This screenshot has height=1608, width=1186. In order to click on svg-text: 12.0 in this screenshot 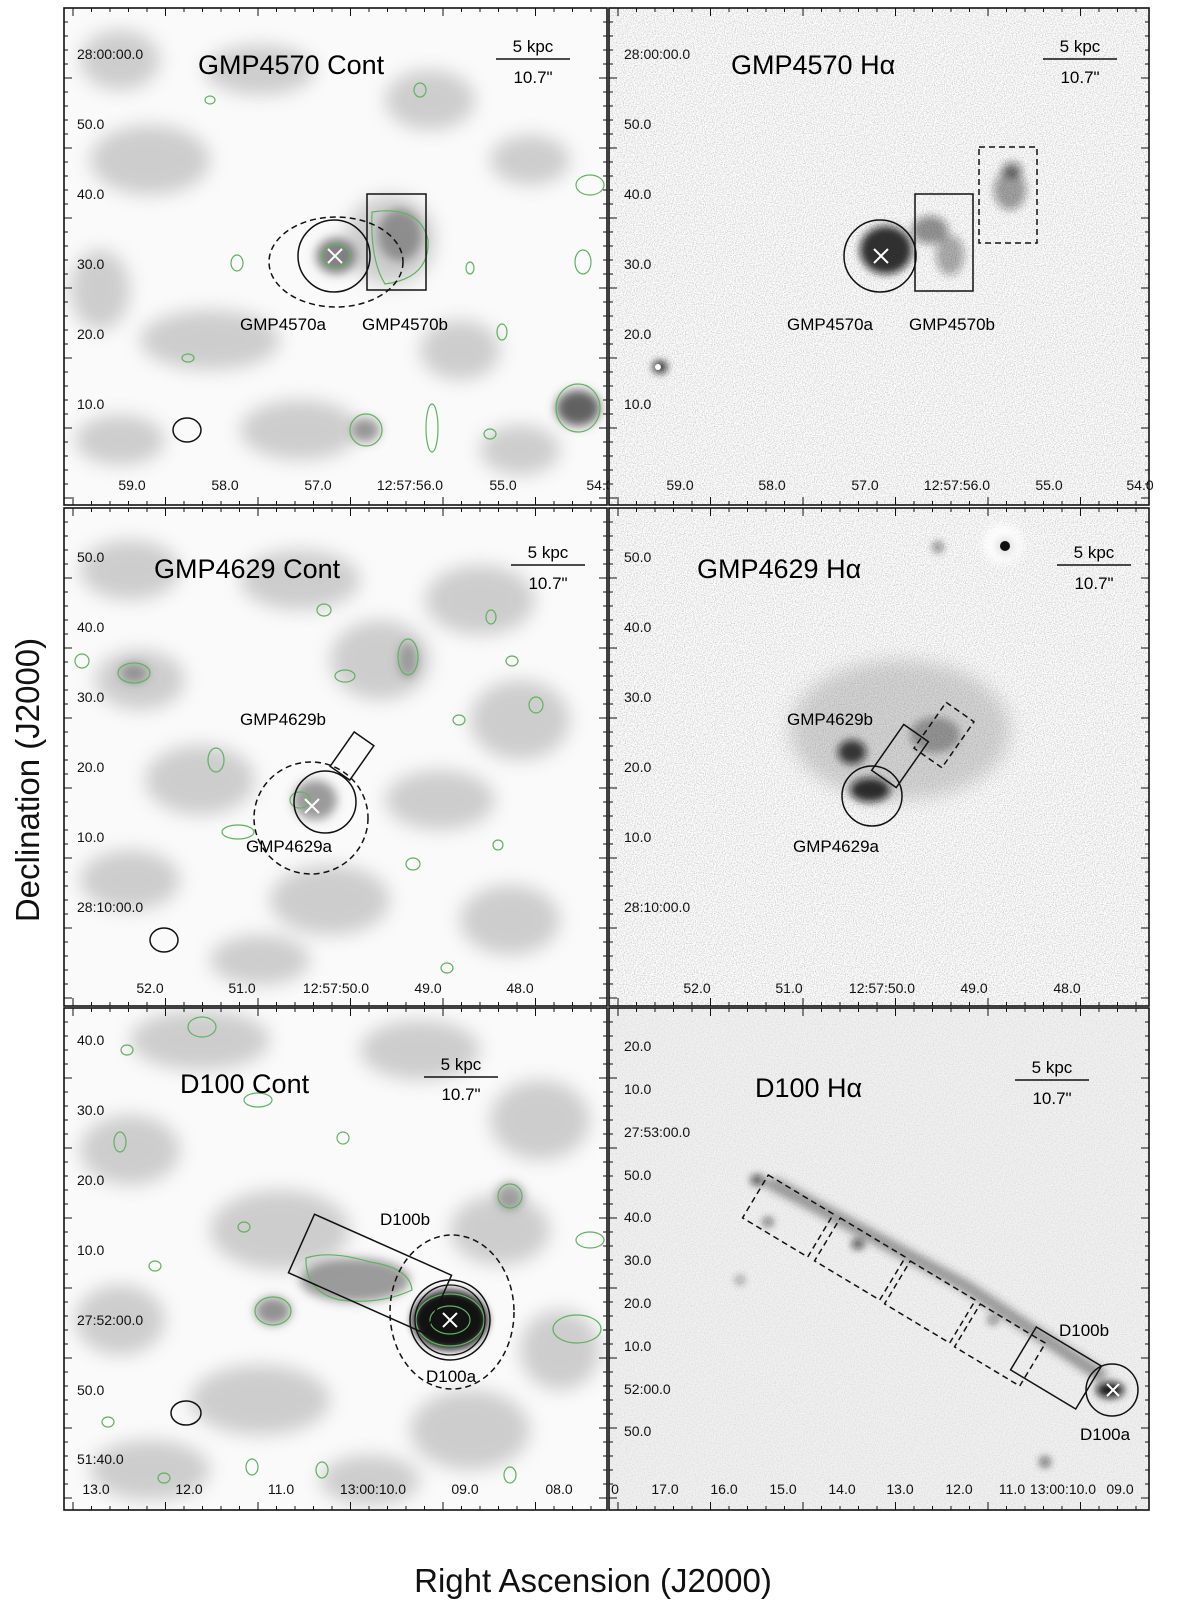, I will do `click(958, 1489)`.